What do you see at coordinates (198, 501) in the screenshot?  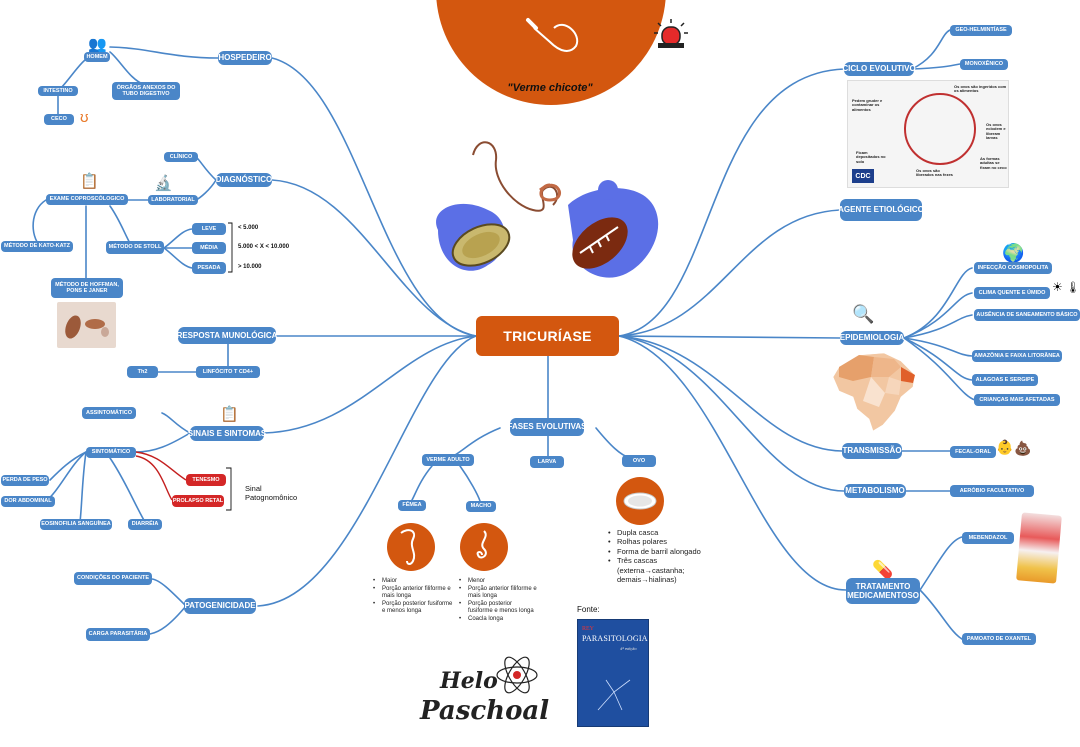 I see `prolapso-node: PROLAPSO RETAL` at bounding box center [198, 501].